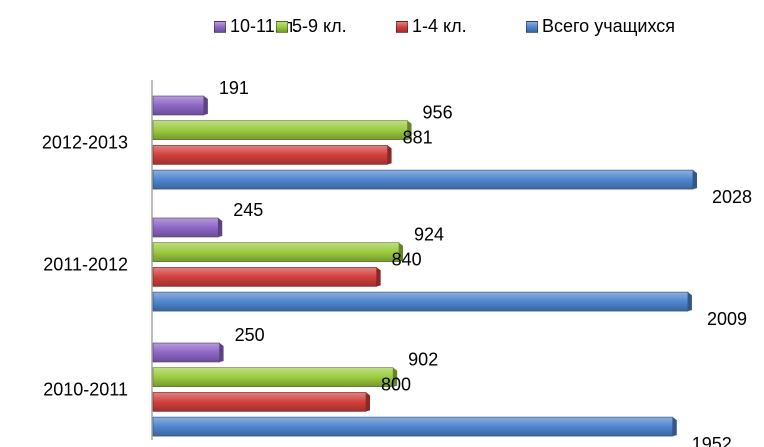  I want to click on data-label: 800, so click(396, 384).